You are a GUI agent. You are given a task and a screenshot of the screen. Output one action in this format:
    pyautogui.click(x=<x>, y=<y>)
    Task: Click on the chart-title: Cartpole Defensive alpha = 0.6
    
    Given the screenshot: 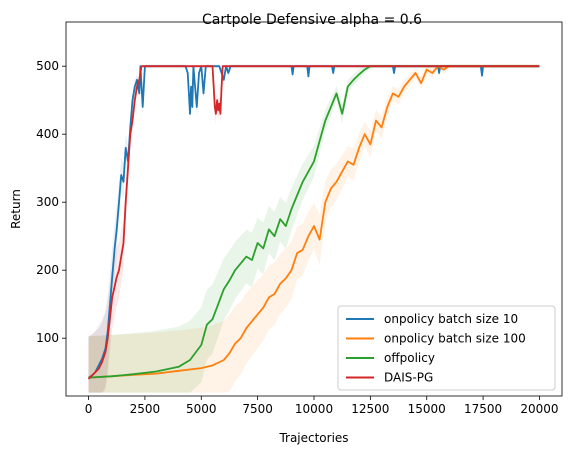 What is the action you would take?
    pyautogui.click(x=312, y=20)
    